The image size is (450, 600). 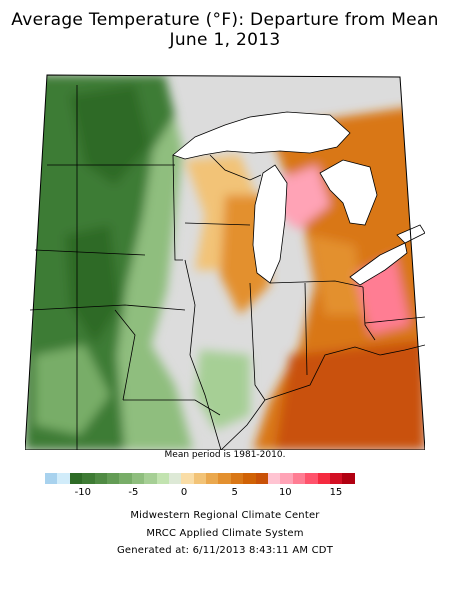 I want to click on color-legend, so click(x=200, y=478).